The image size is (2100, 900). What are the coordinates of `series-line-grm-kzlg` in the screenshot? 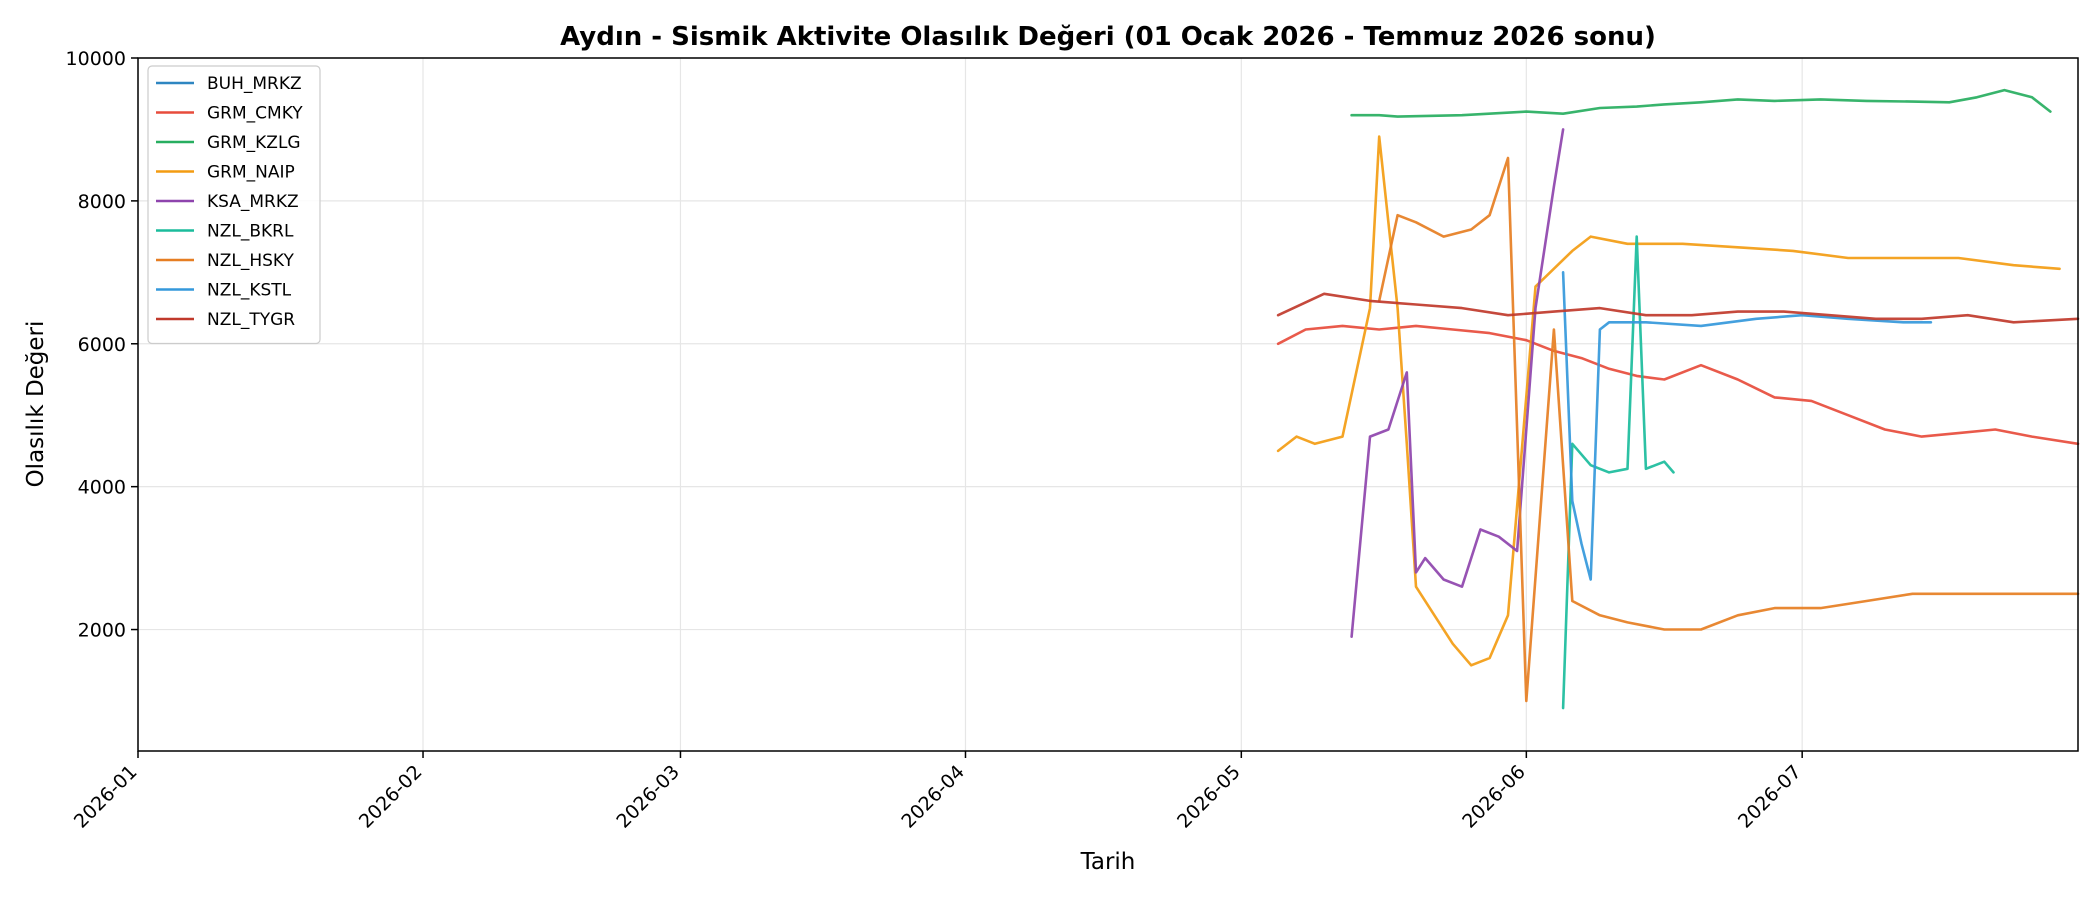 It's located at (1701, 103).